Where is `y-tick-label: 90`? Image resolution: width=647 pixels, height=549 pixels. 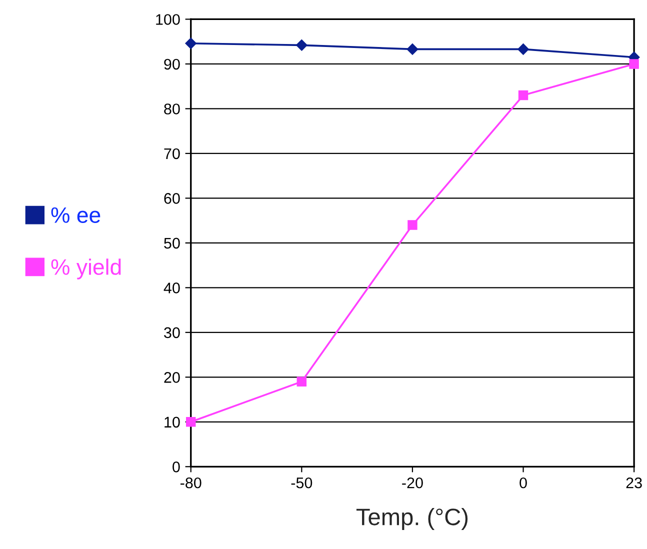
y-tick-label: 90 is located at coordinates (172, 64).